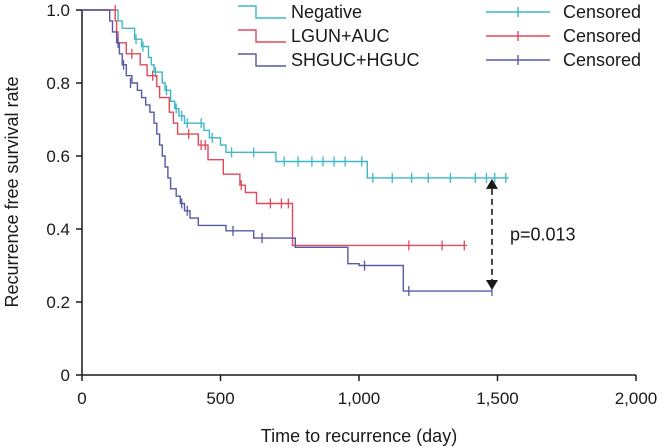 The height and width of the screenshot is (447, 664). I want to click on annotation-arrowhead-top, so click(491, 183).